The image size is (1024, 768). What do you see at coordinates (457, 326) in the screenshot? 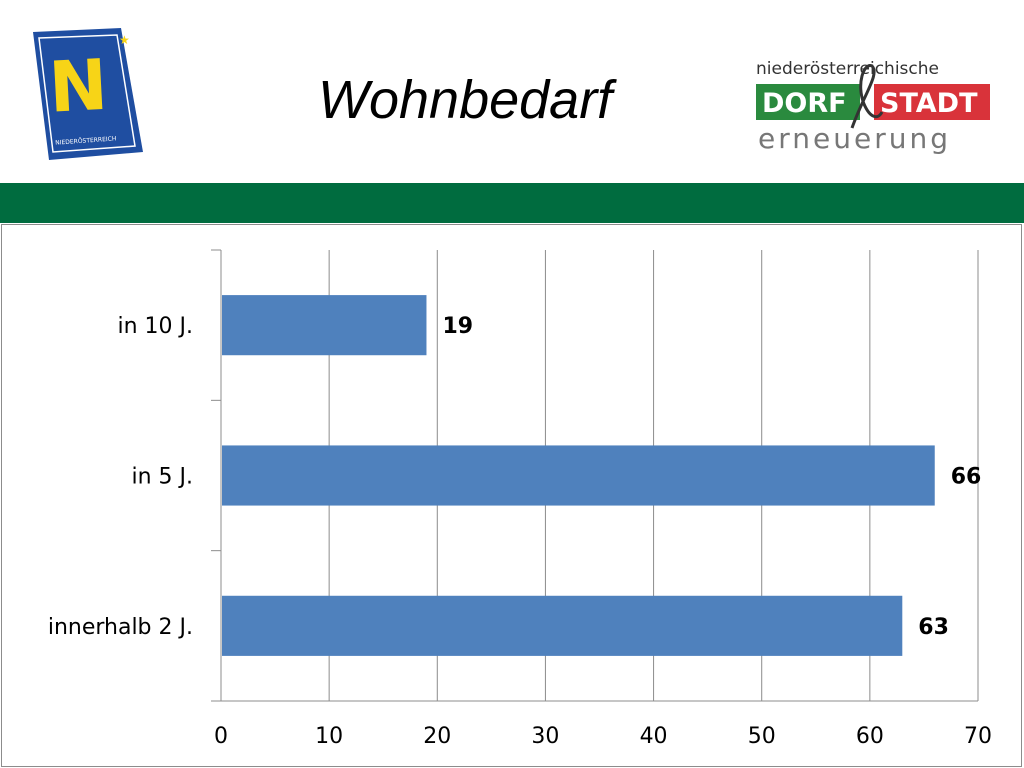
I see `data-label: 19` at bounding box center [457, 326].